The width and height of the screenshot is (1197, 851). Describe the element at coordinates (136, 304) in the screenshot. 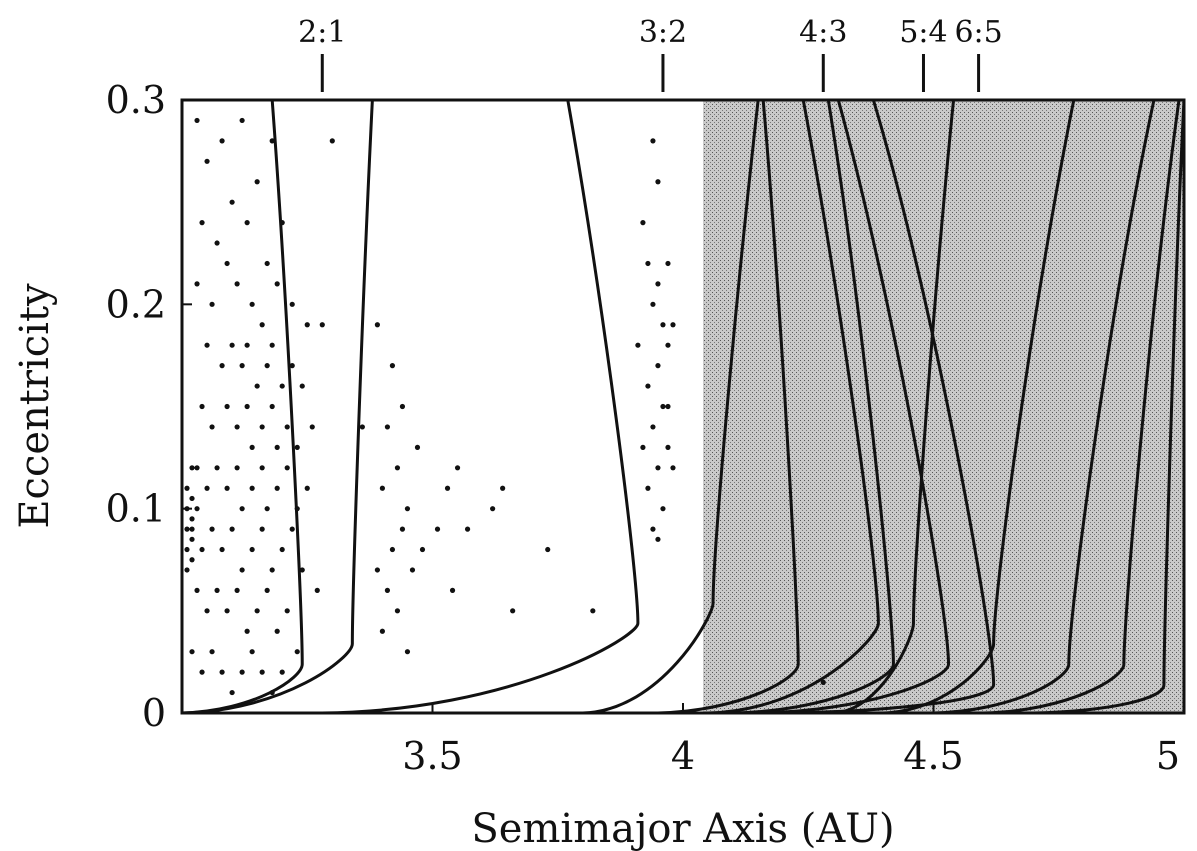

I see `y-tick-label: 0.2` at that location.